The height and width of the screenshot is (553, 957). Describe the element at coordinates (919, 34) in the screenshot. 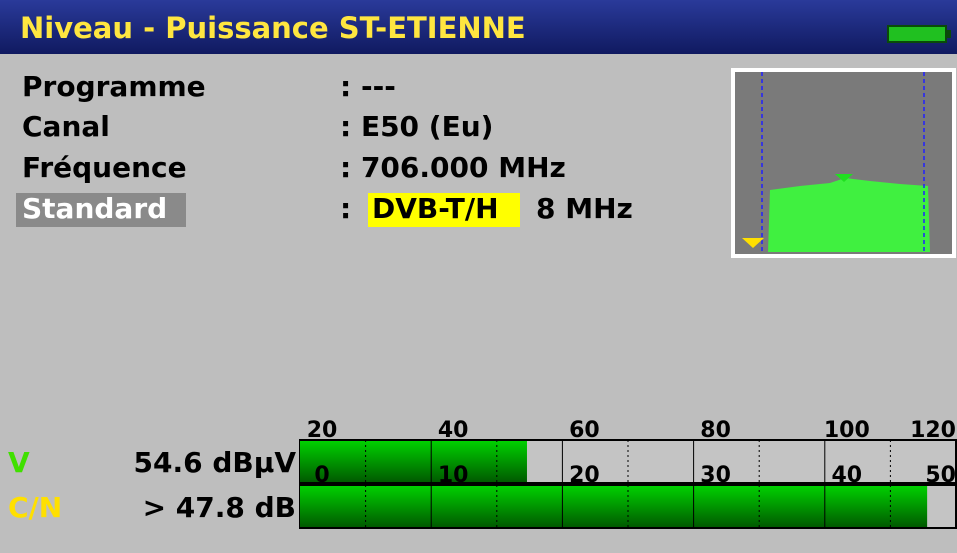

I see `battery-icon` at that location.